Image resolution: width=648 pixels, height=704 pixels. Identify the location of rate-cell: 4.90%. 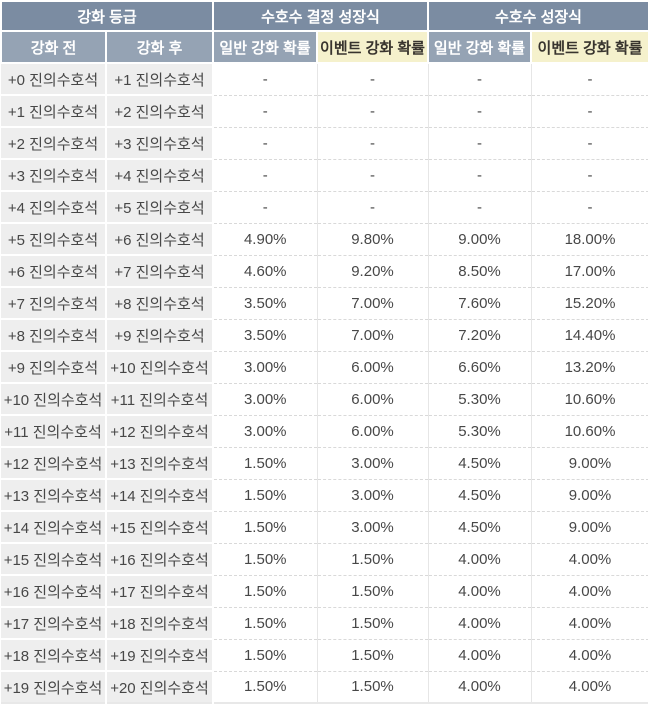
(265, 238).